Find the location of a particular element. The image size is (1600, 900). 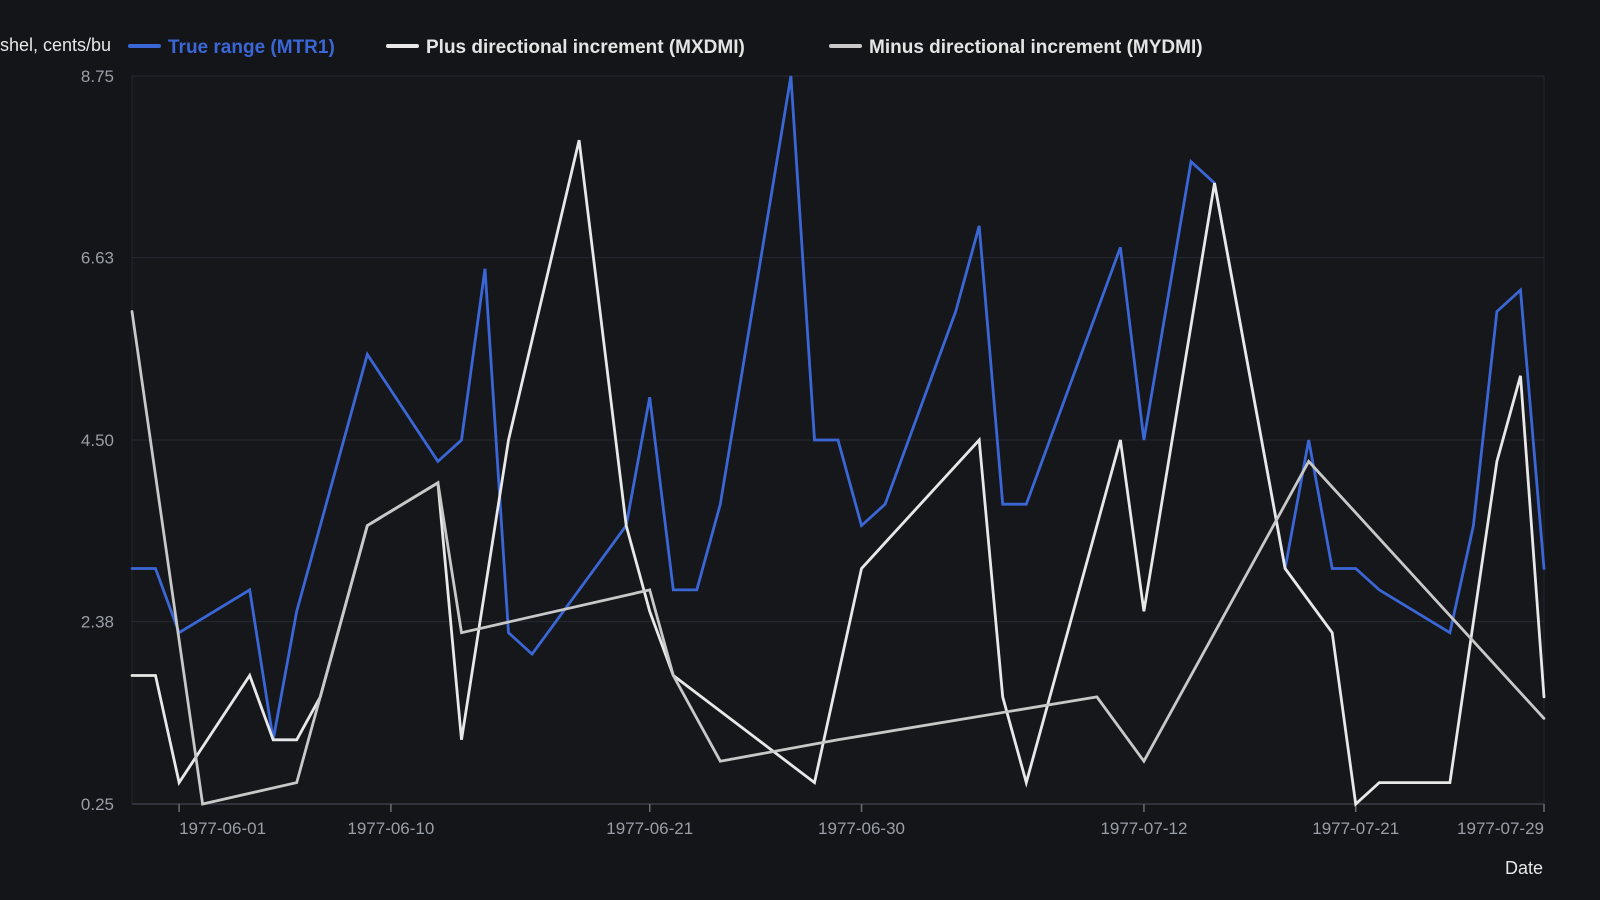

y-tick-label: 2.38 is located at coordinates (97, 622).